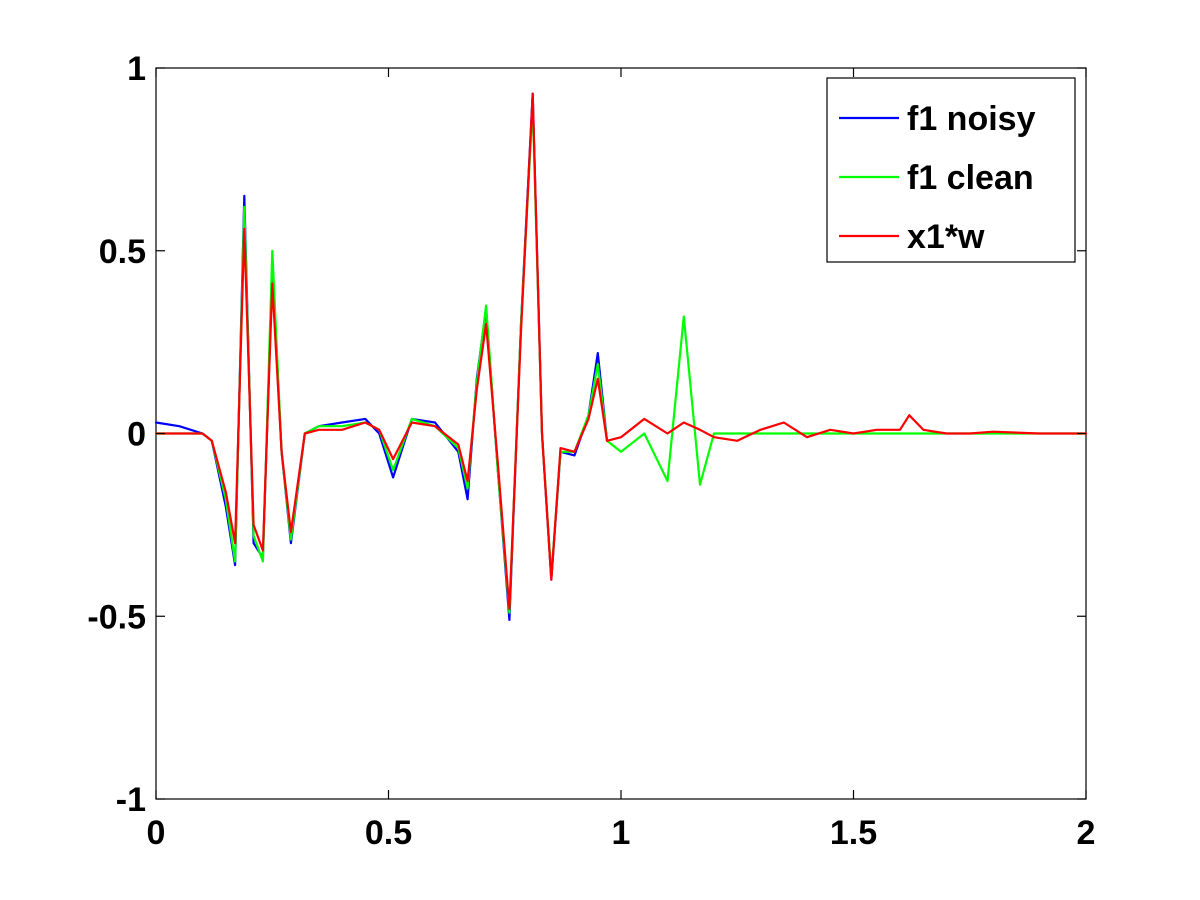  What do you see at coordinates (131, 800) in the screenshot?
I see `y-tick-label: -1` at bounding box center [131, 800].